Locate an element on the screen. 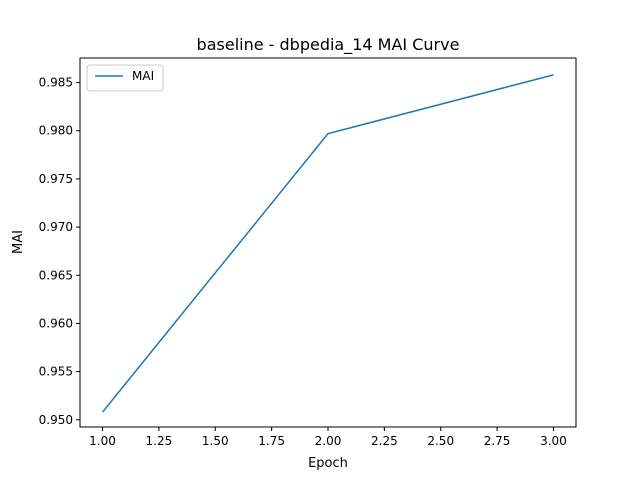  y-tick-label: 0.970 is located at coordinates (56, 227).